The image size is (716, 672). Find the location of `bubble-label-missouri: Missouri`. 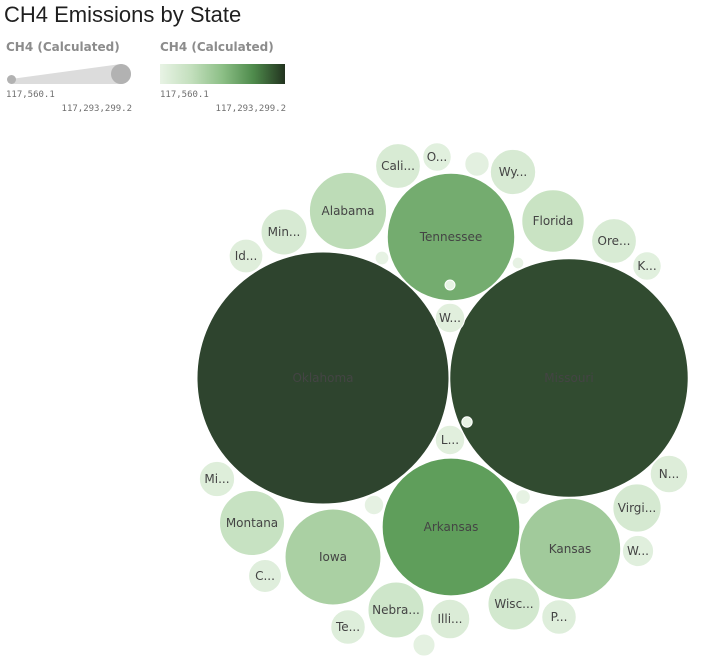

bubble-label-missouri: Missouri is located at coordinates (568, 378).